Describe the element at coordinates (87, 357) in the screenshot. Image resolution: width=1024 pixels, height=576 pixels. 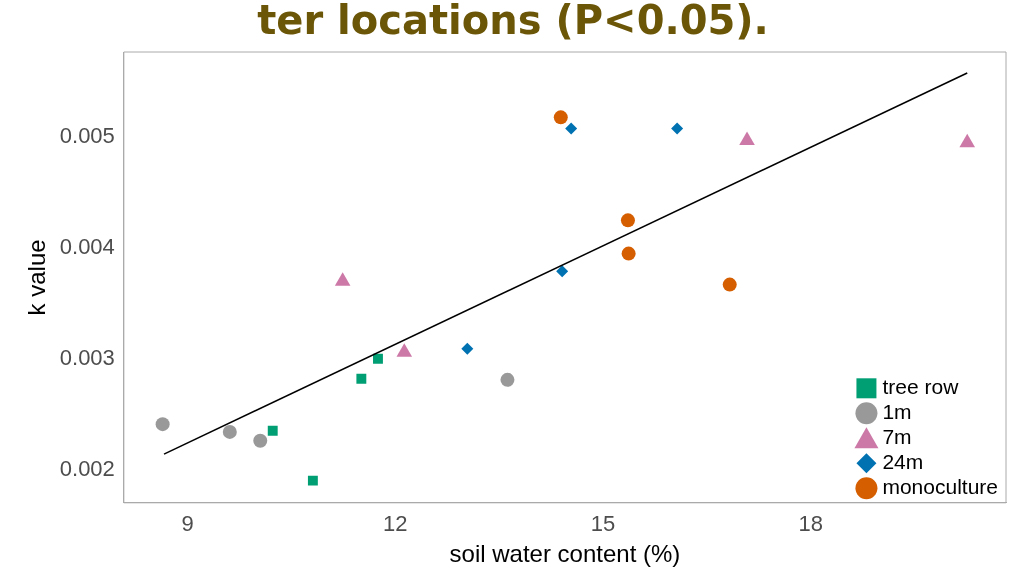
I see `y-tick-label: 0.003` at that location.